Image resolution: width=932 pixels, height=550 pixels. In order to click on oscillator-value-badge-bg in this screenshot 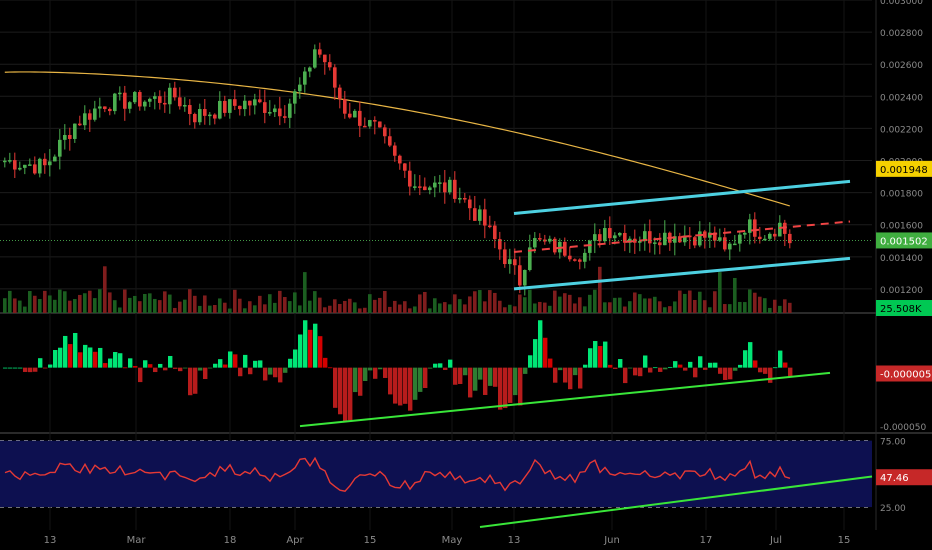, I will do `click(904, 373)`.